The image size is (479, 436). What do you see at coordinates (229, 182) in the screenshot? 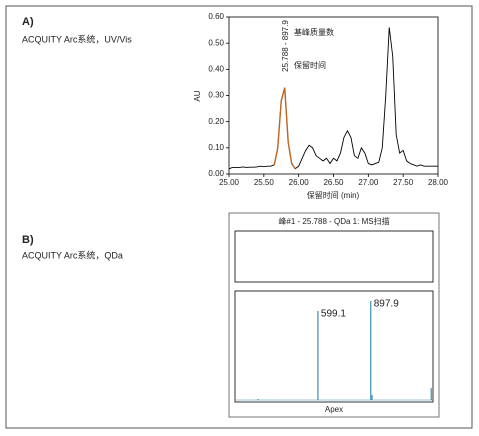
I see `x-tick-label: 25.00` at bounding box center [229, 182].